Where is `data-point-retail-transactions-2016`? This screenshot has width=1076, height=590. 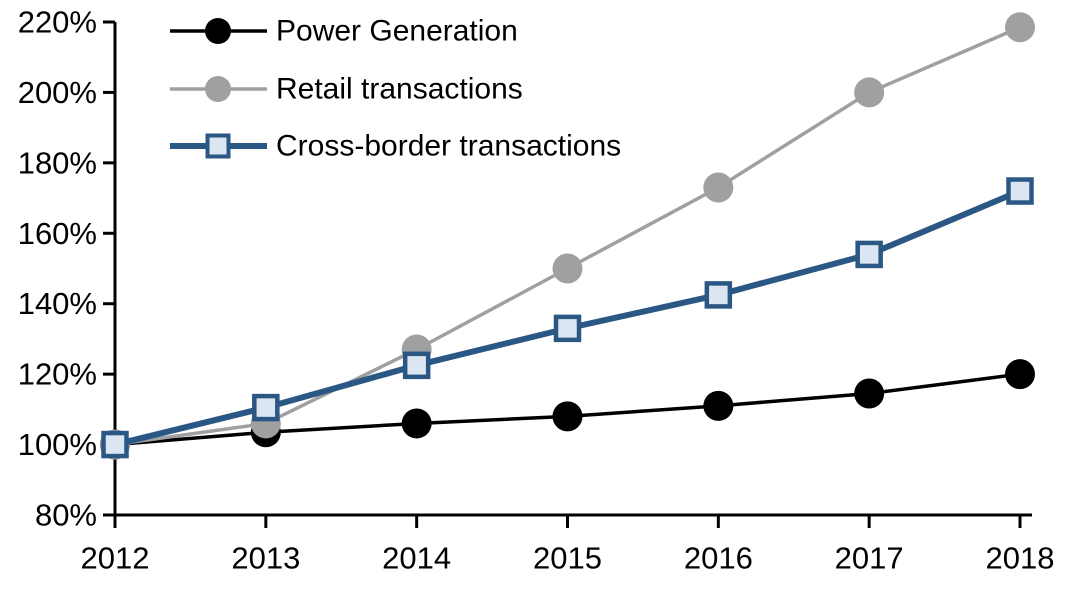
data-point-retail-transactions-2016 is located at coordinates (718, 187).